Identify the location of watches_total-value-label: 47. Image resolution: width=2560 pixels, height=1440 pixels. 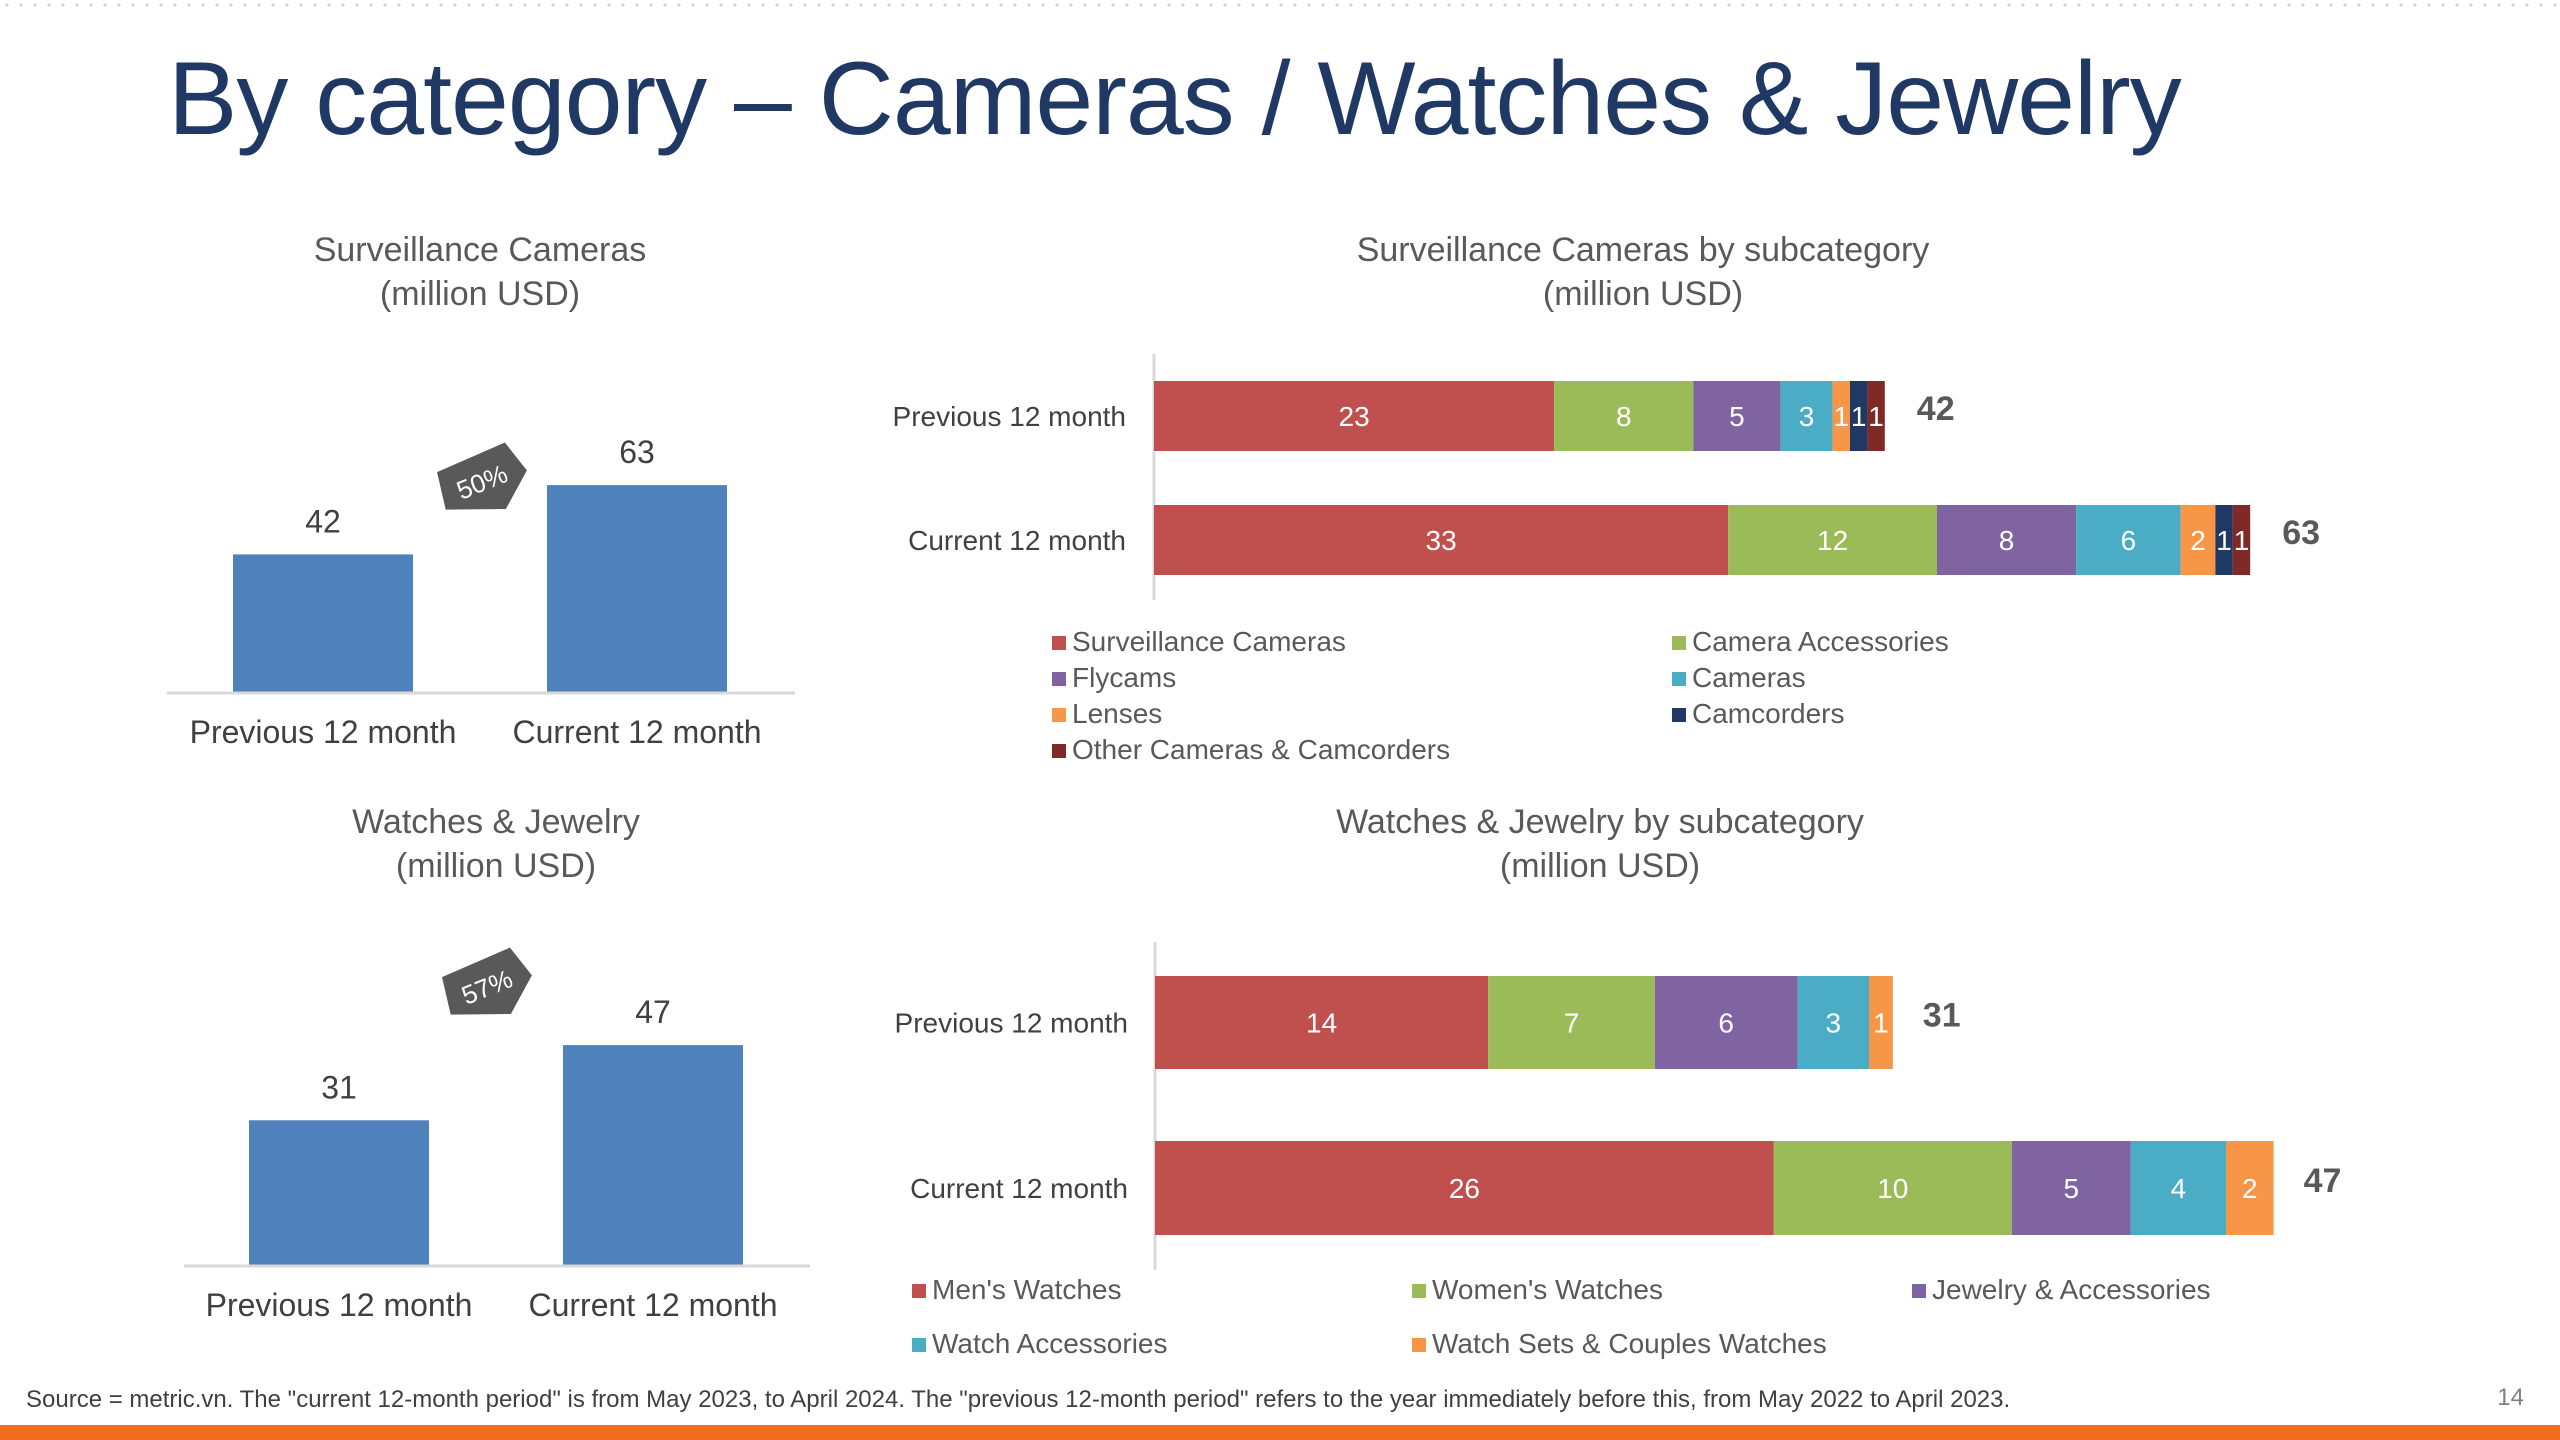
(653, 1012).